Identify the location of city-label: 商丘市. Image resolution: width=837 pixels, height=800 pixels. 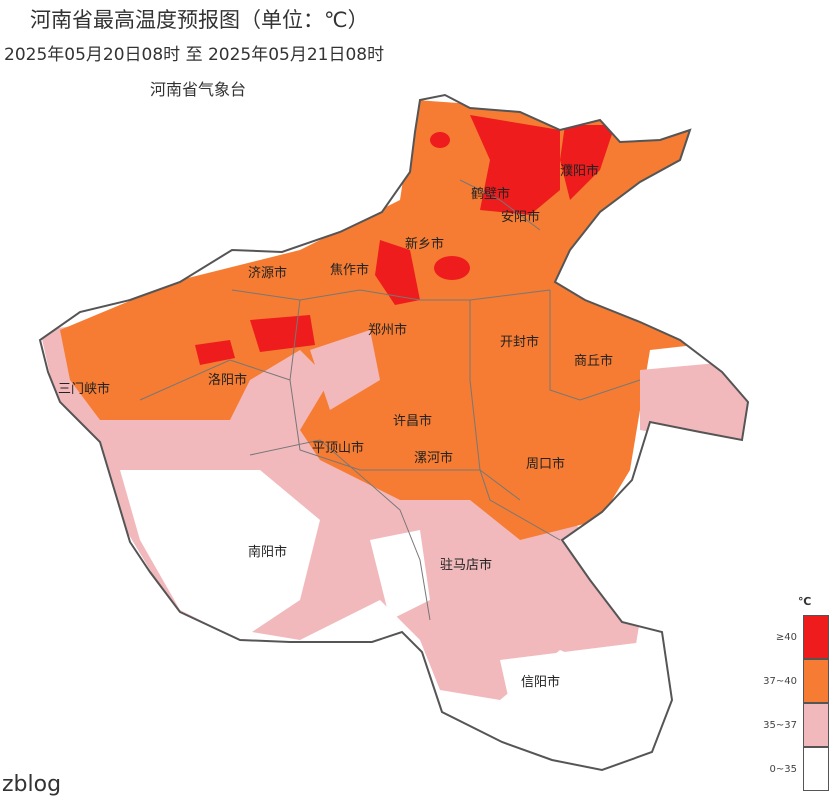
(594, 361).